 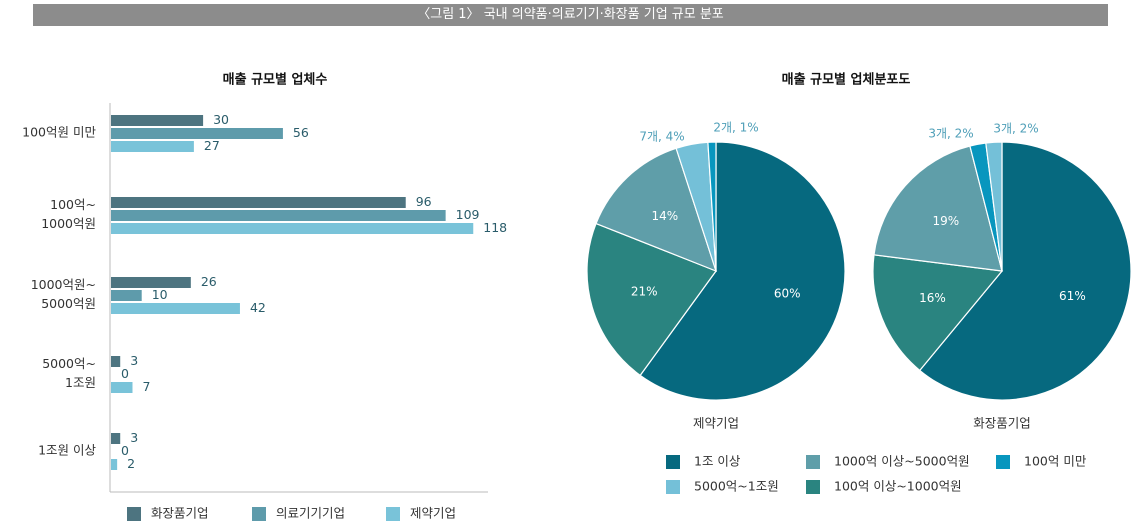 What do you see at coordinates (661, 137) in the screenshot?
I see `pie-slice-label: 7개, 4%` at bounding box center [661, 137].